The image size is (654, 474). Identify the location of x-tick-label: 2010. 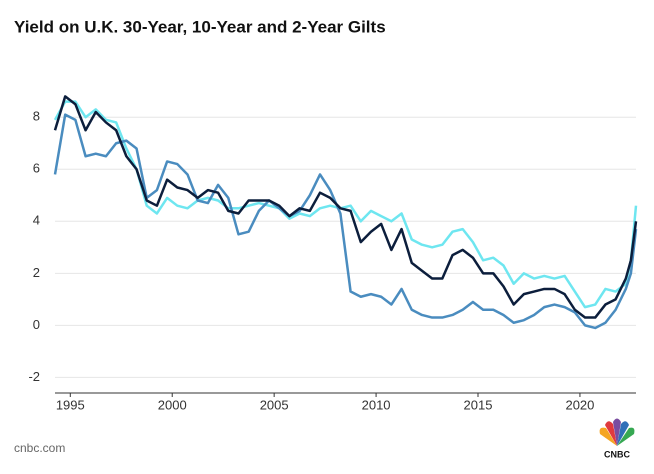
(376, 404).